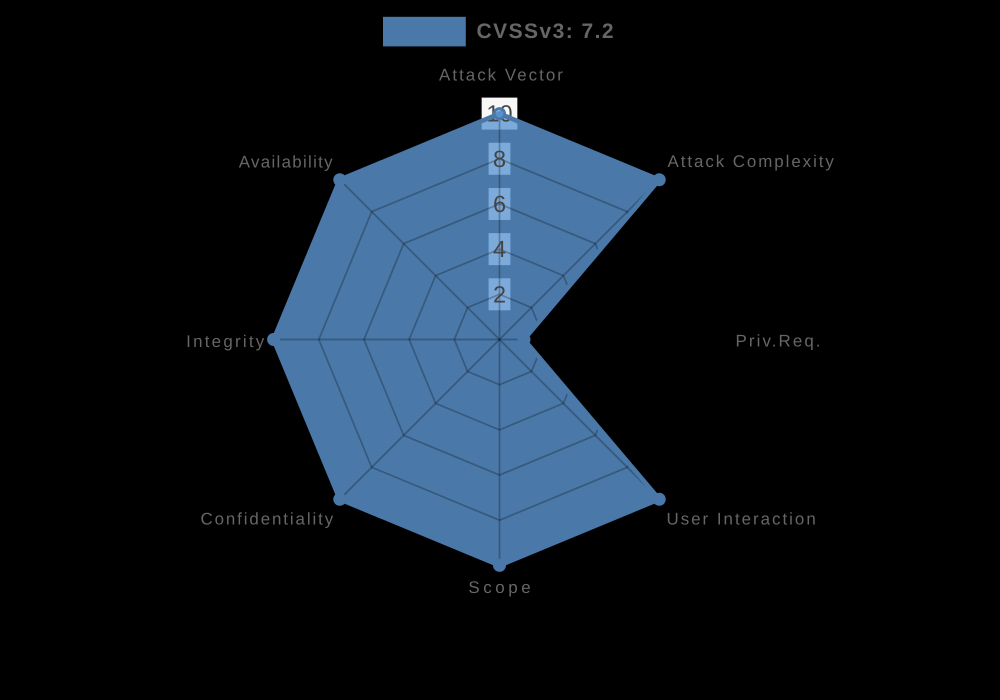  Describe the element at coordinates (501, 587) in the screenshot. I see `svg-text: Scope` at that location.